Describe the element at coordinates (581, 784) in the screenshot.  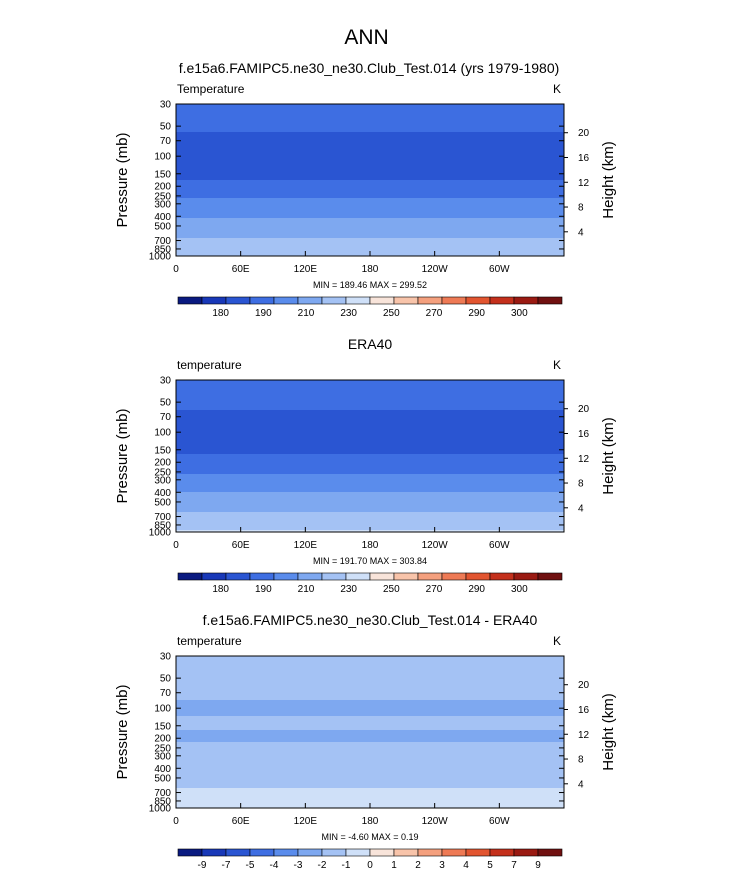
I see `height-tick-label: 4` at that location.